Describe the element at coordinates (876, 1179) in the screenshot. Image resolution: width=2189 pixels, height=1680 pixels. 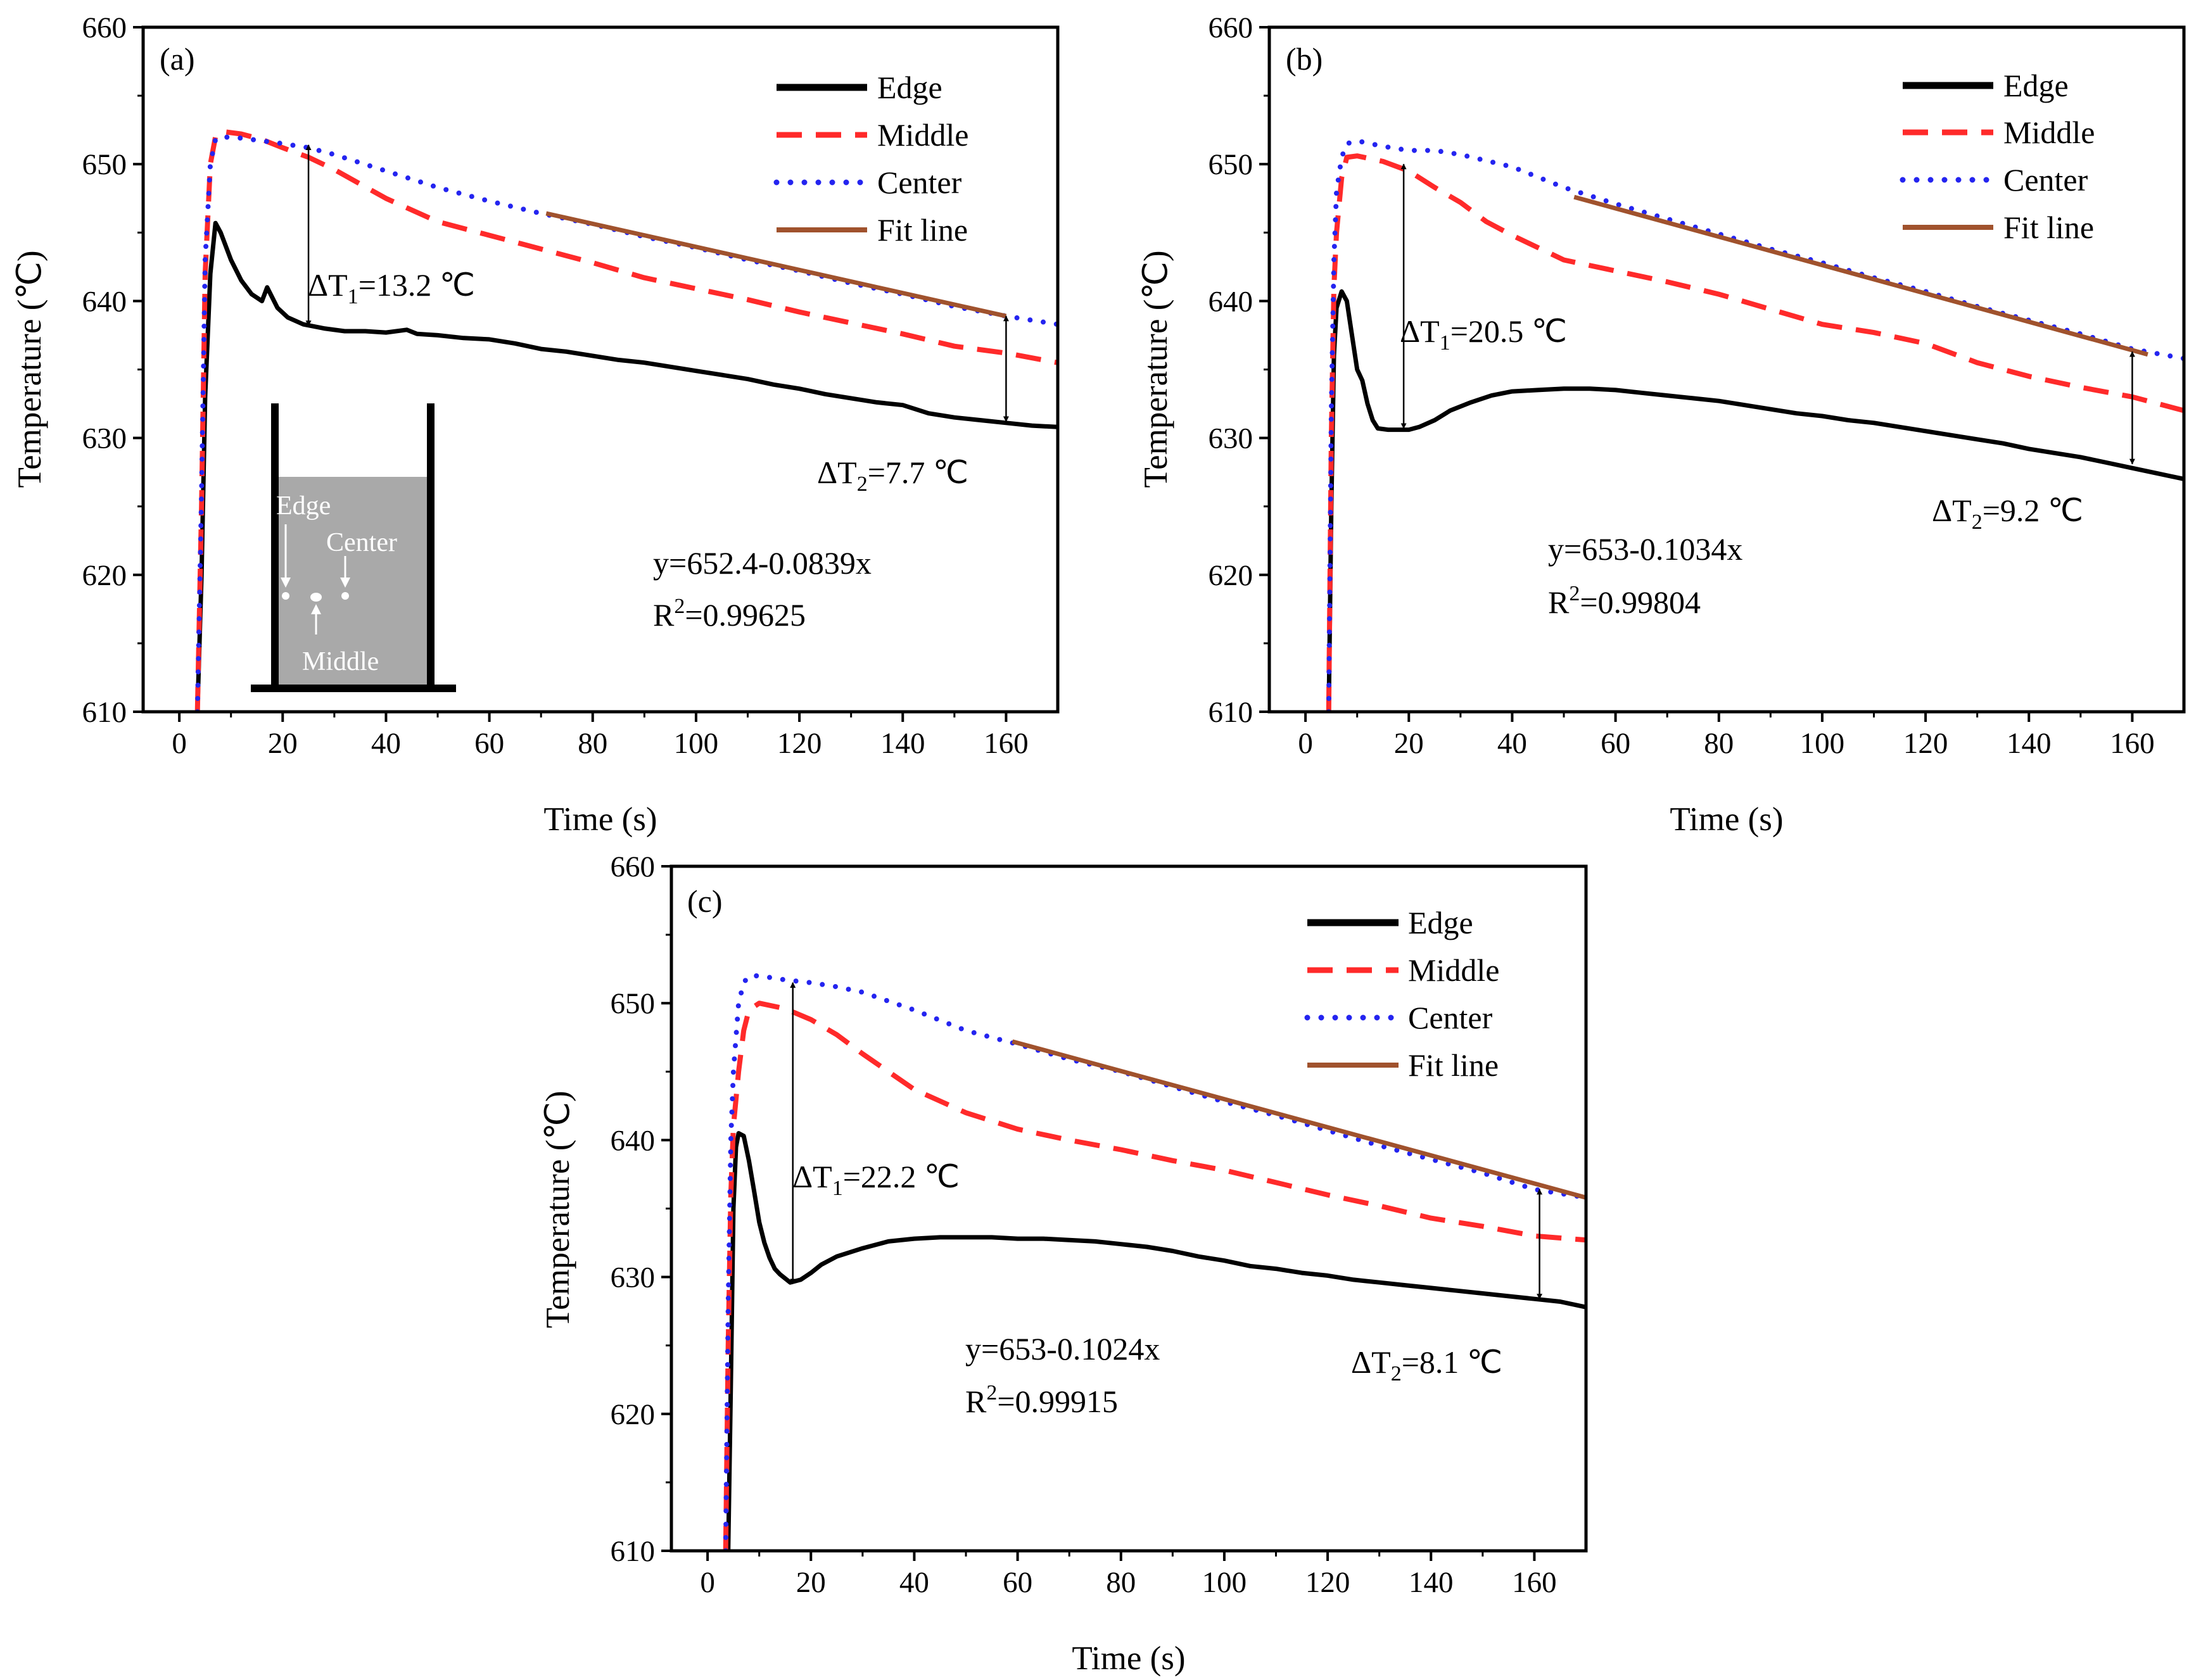
I see `delta-t1-label: ΔT1=22.2 ℃` at that location.